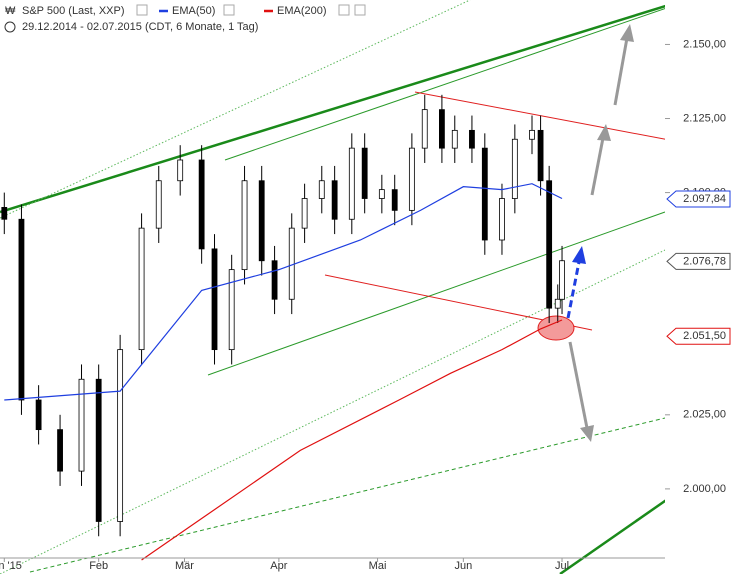 The image size is (731, 579). Describe the element at coordinates (302, 11) in the screenshot. I see `legend-label: EMA(200)` at that location.